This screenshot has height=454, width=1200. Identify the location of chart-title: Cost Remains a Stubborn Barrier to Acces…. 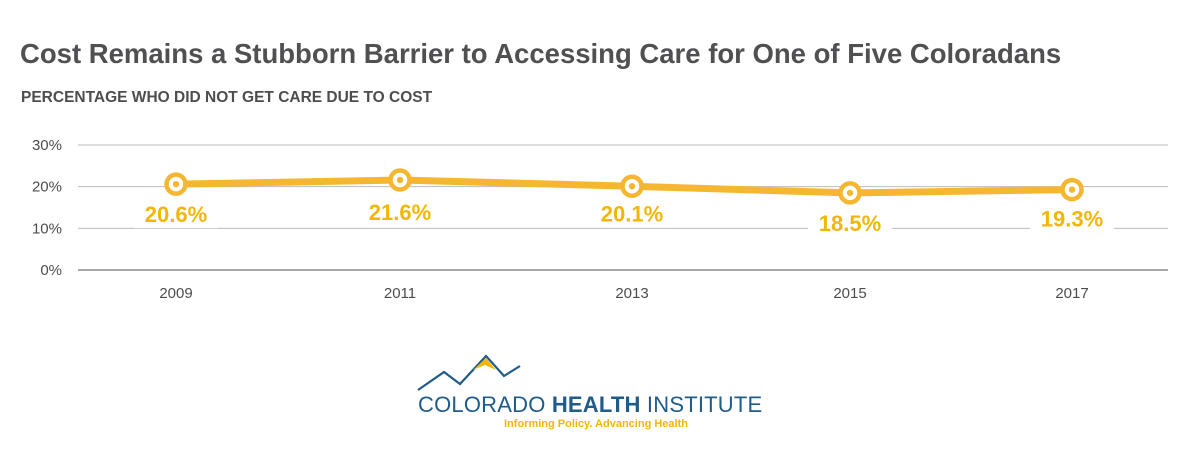
(541, 53).